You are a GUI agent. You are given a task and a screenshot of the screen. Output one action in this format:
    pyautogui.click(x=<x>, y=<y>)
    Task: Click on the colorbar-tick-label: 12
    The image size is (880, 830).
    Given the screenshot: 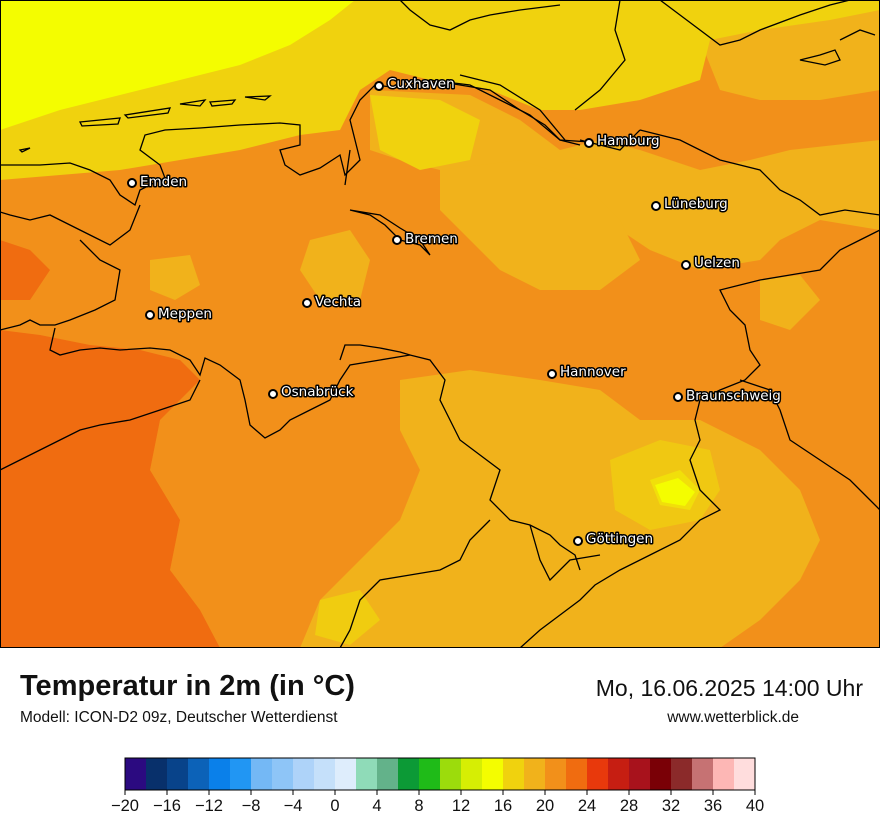 What is the action you would take?
    pyautogui.click(x=461, y=806)
    